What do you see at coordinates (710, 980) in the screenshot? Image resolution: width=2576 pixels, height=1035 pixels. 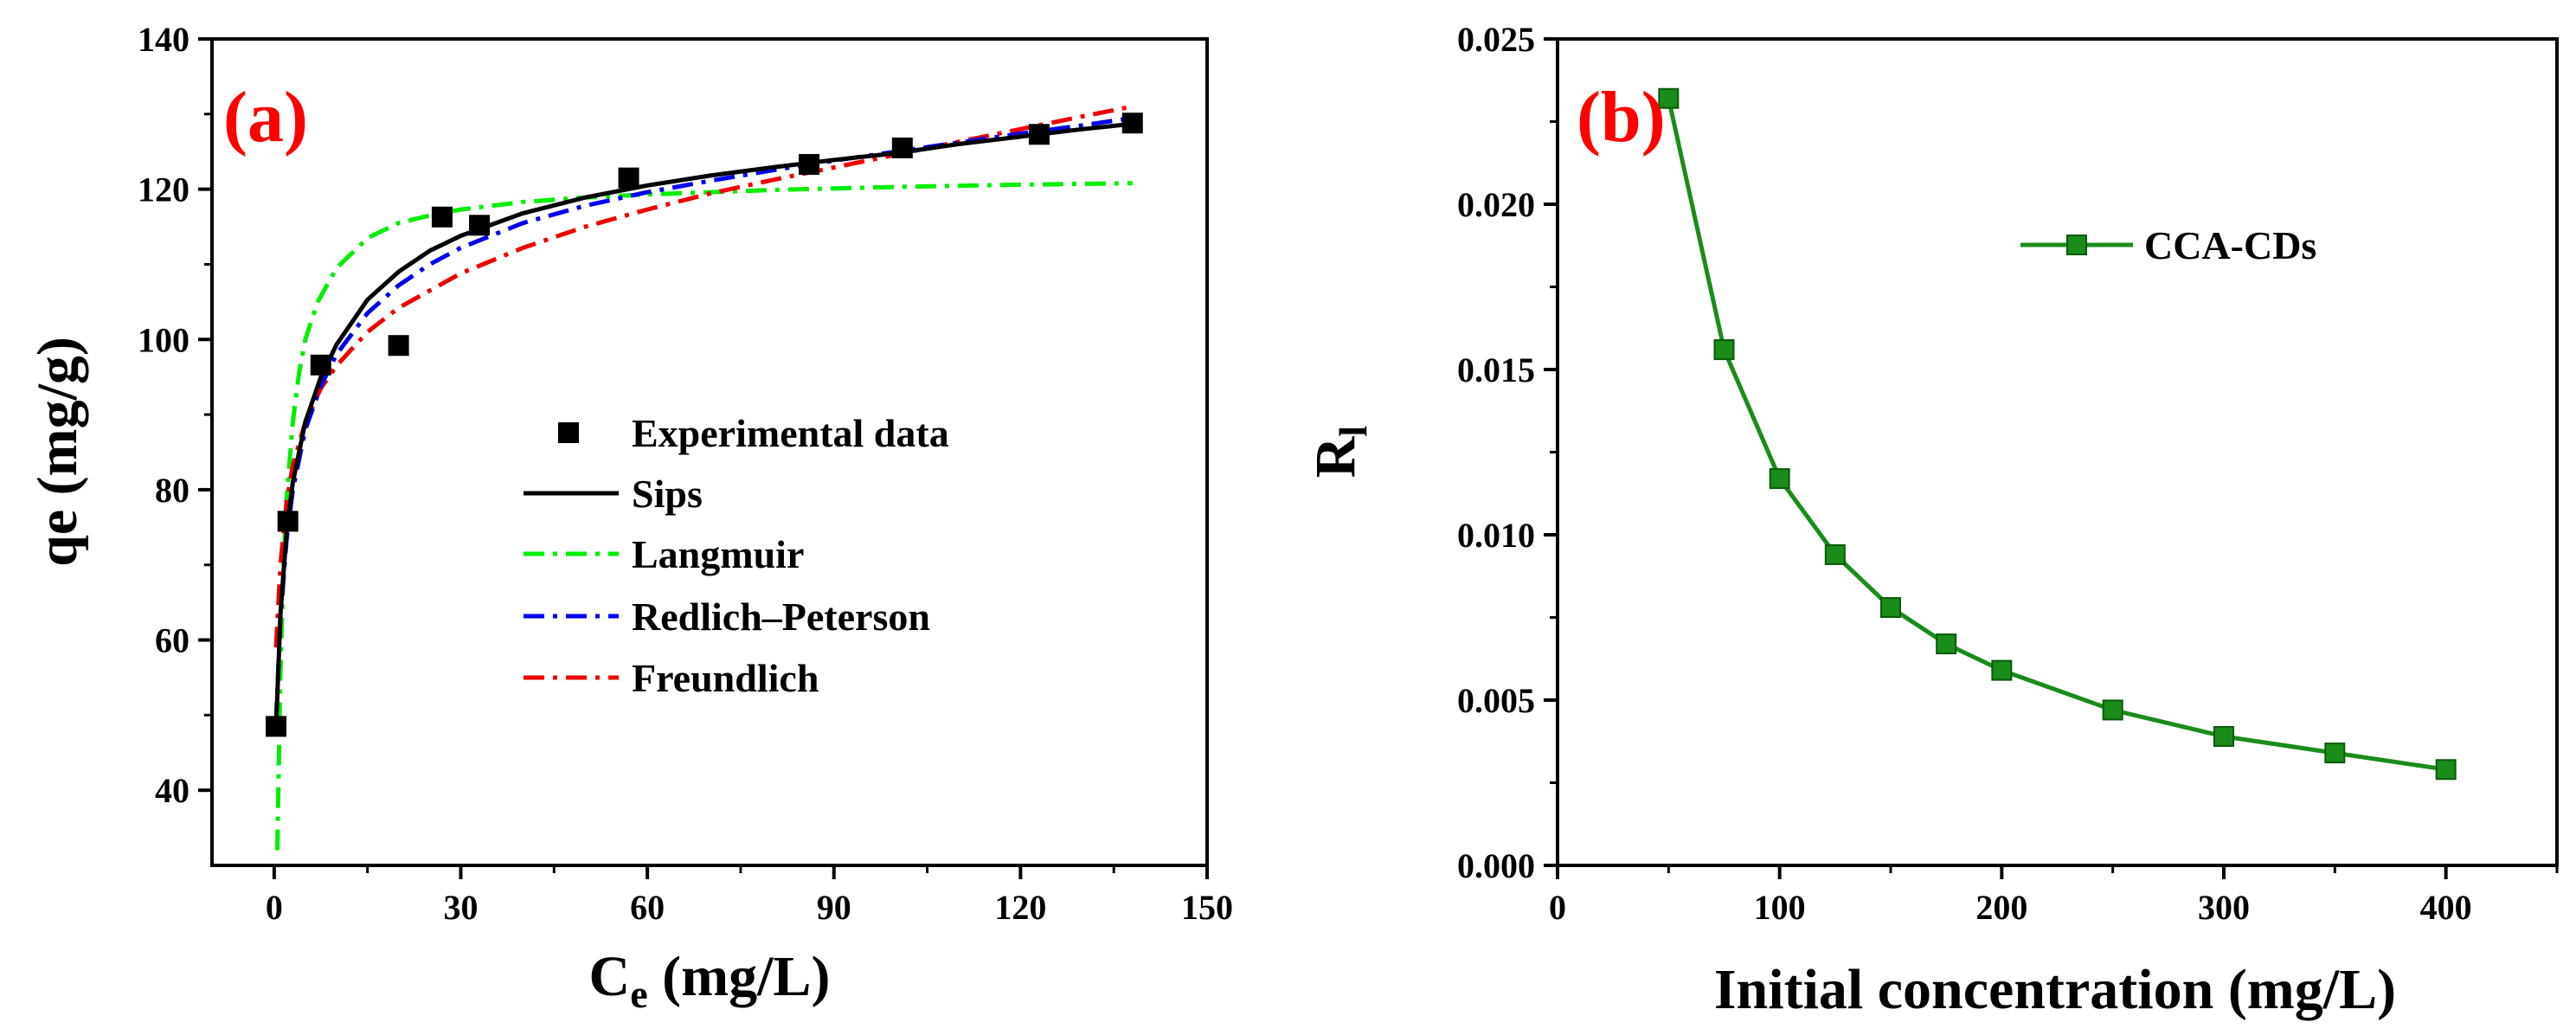 I see `panel-a-x-axis-title: Ce (mg/L)` at bounding box center [710, 980].